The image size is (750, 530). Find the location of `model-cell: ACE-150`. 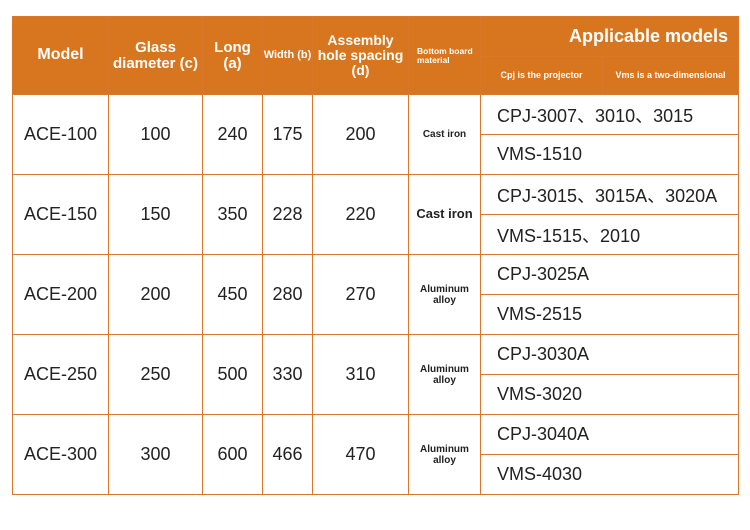

model-cell: ACE-150 is located at coordinates (60, 214).